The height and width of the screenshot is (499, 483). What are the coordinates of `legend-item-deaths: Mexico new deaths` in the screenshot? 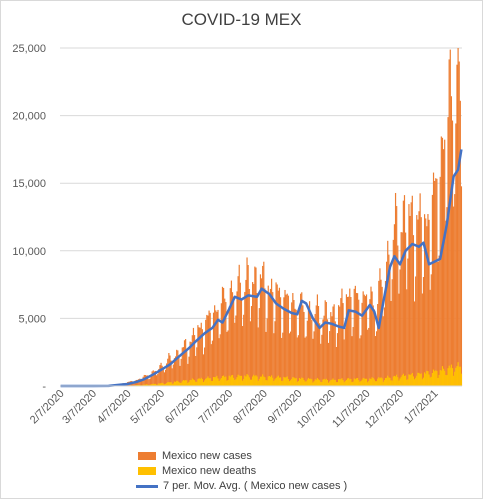 It's located at (242, 471).